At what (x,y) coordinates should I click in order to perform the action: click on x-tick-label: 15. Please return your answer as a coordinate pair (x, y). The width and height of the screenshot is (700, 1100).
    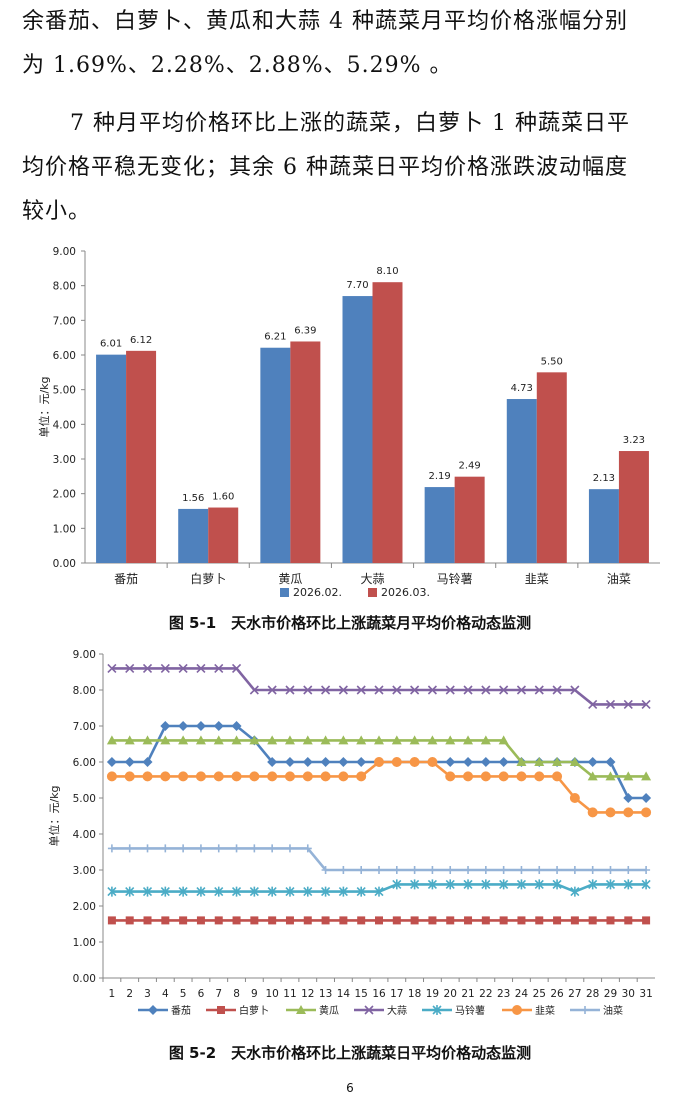
    Looking at the image, I should click on (361, 994).